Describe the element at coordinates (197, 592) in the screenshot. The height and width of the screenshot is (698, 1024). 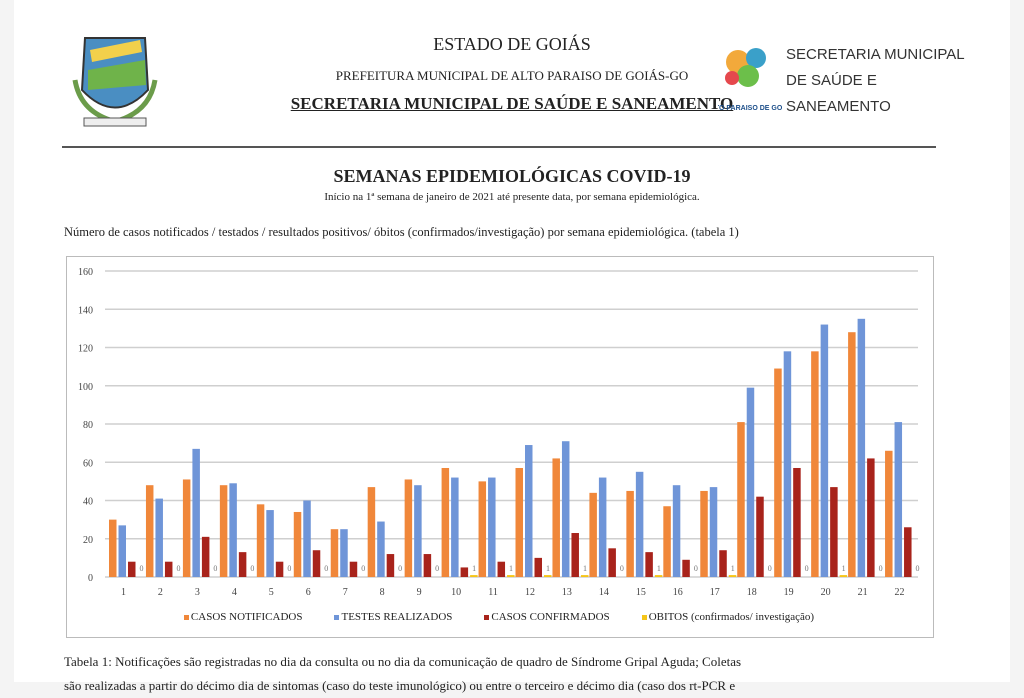
I see `x-tick-label: 3` at that location.